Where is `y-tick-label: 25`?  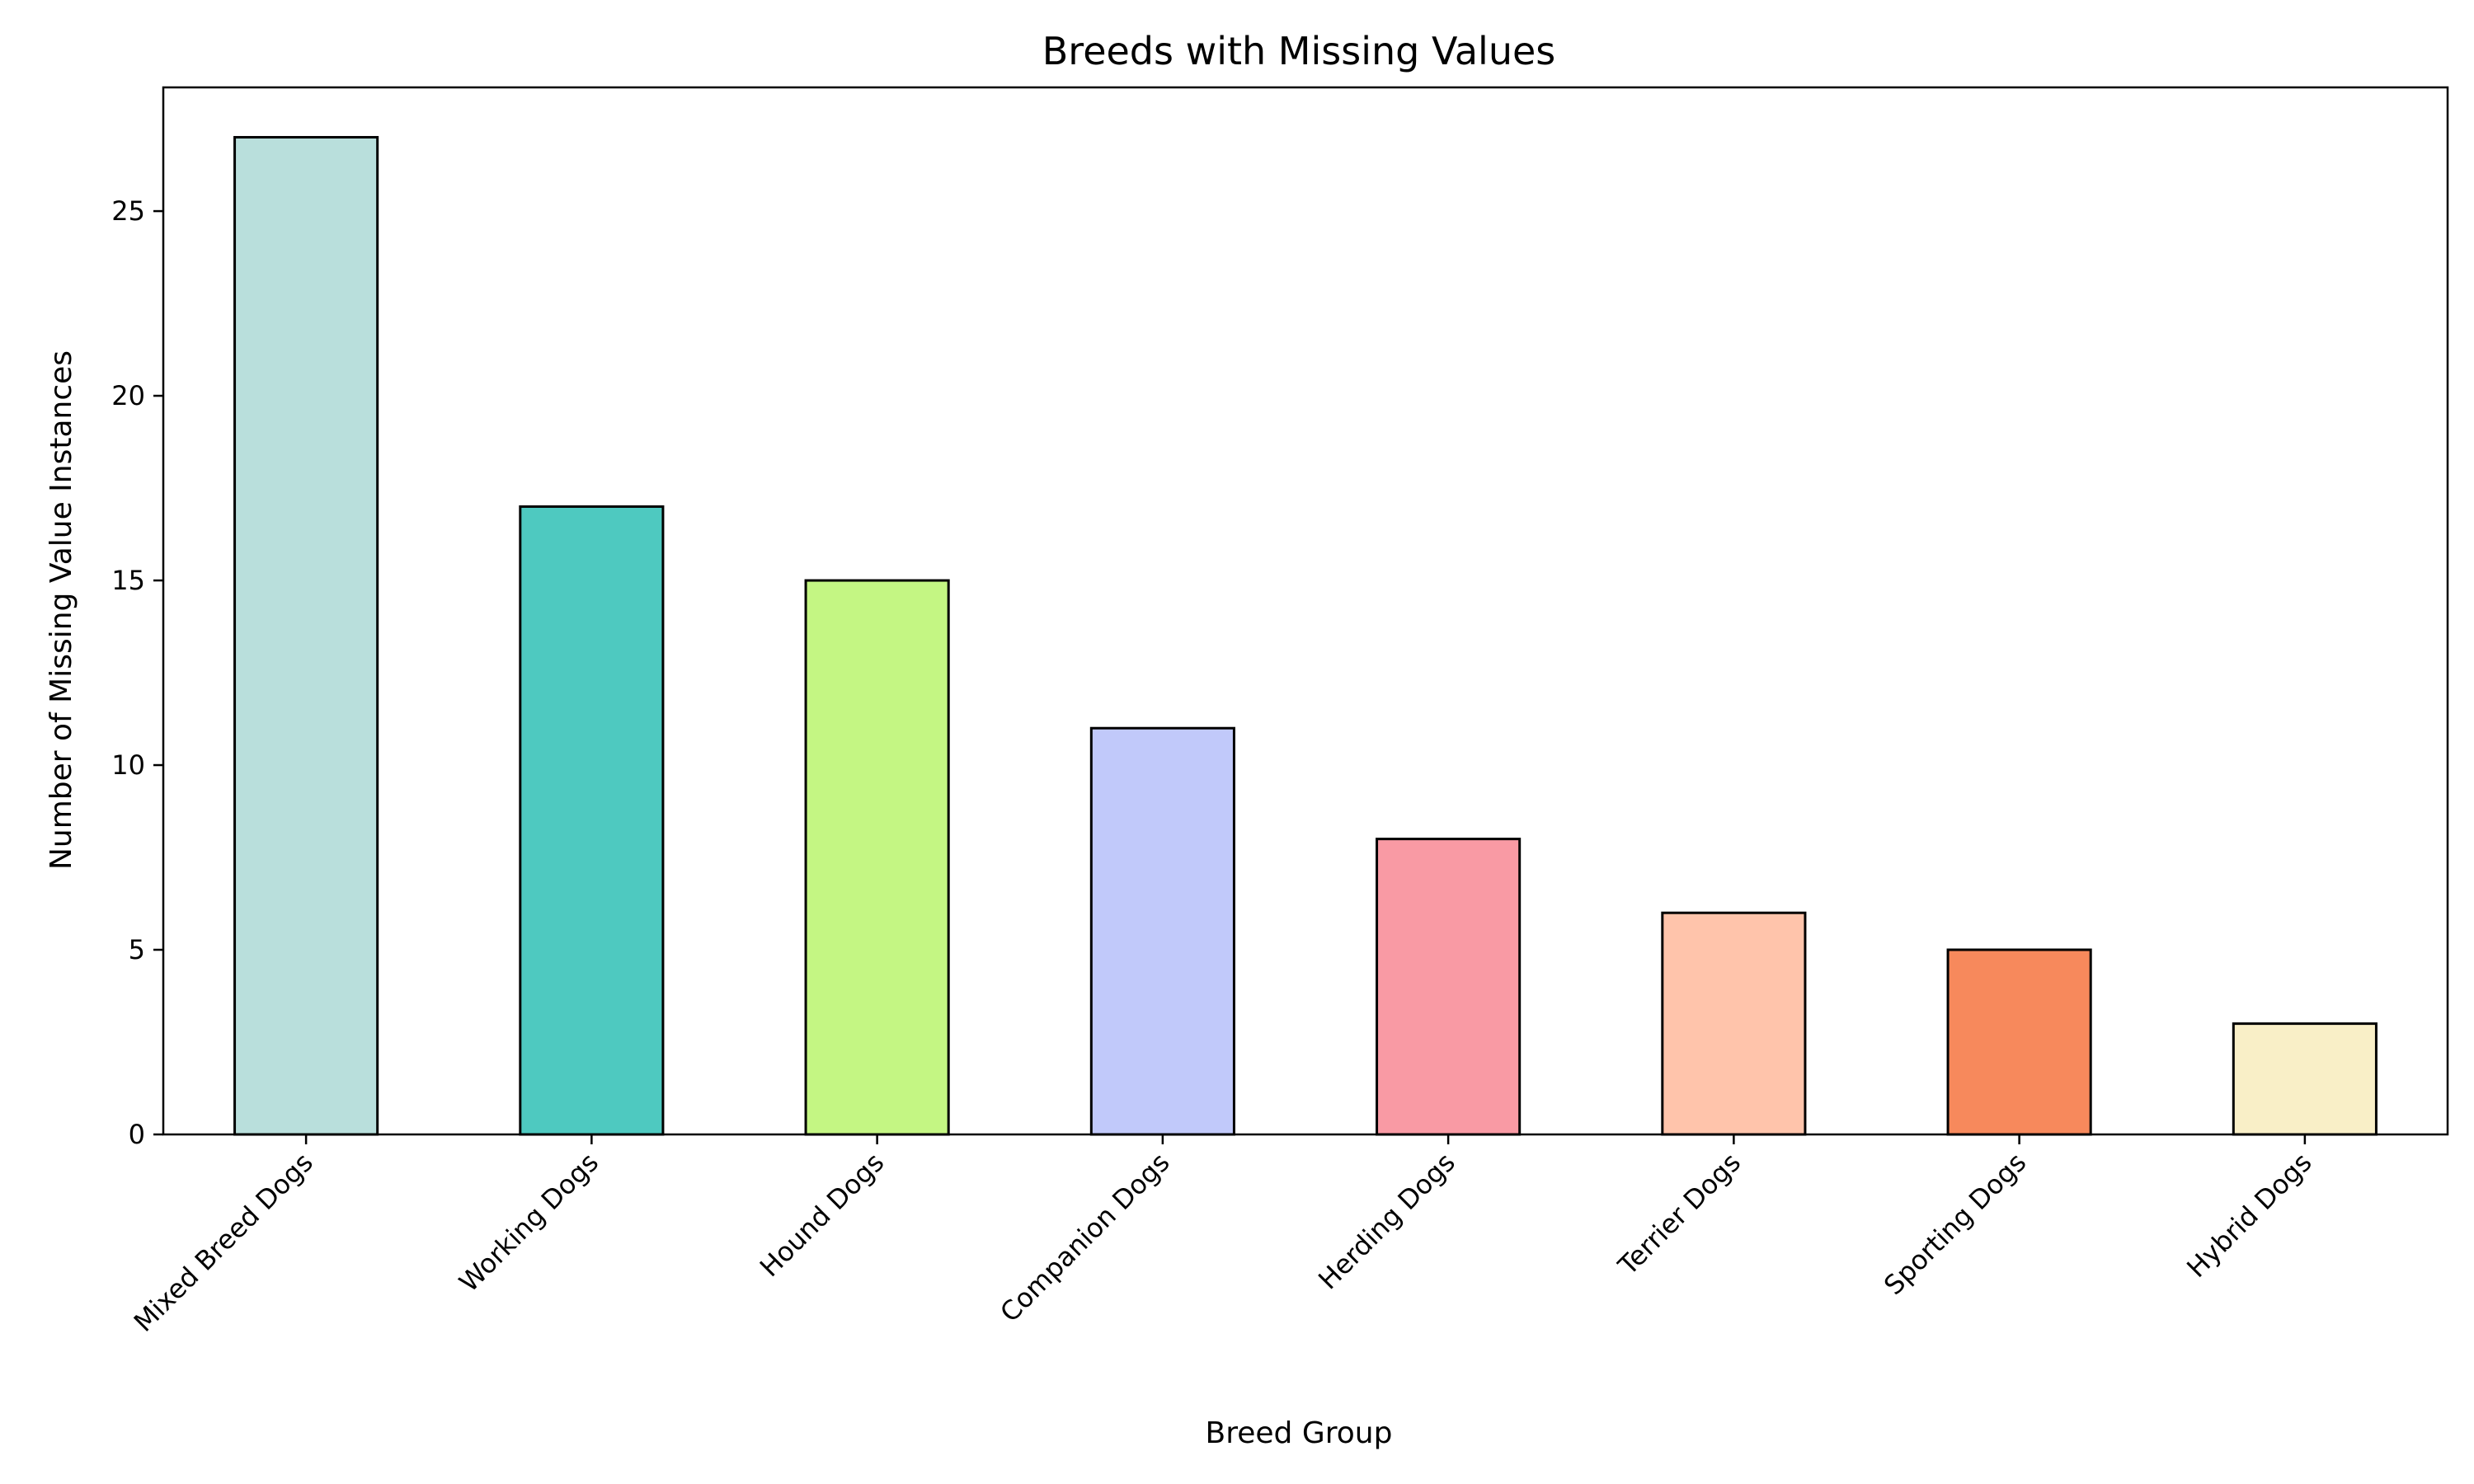
y-tick-label: 25 is located at coordinates (128, 211).